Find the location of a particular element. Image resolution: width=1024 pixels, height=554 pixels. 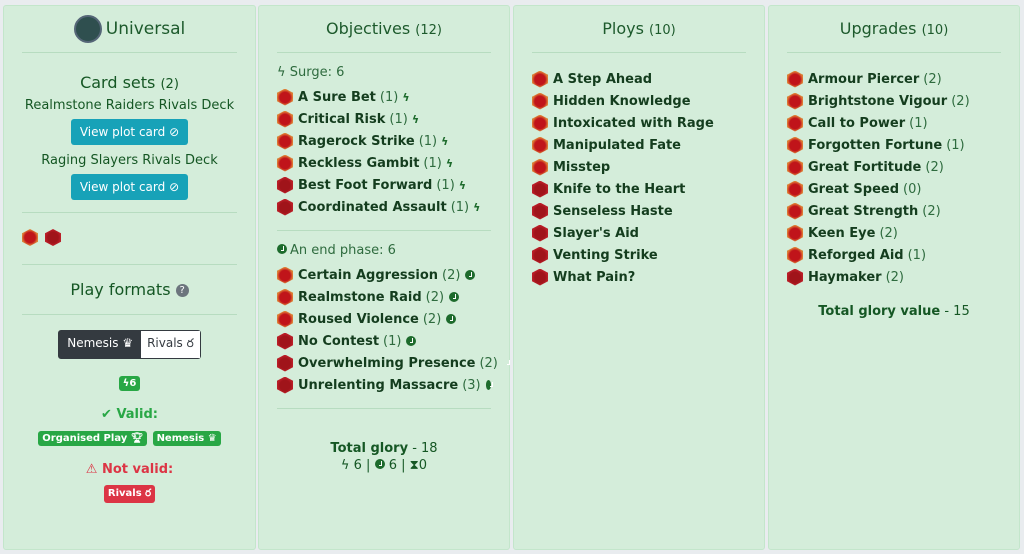

card-item: Venting Strike is located at coordinates (639, 255).